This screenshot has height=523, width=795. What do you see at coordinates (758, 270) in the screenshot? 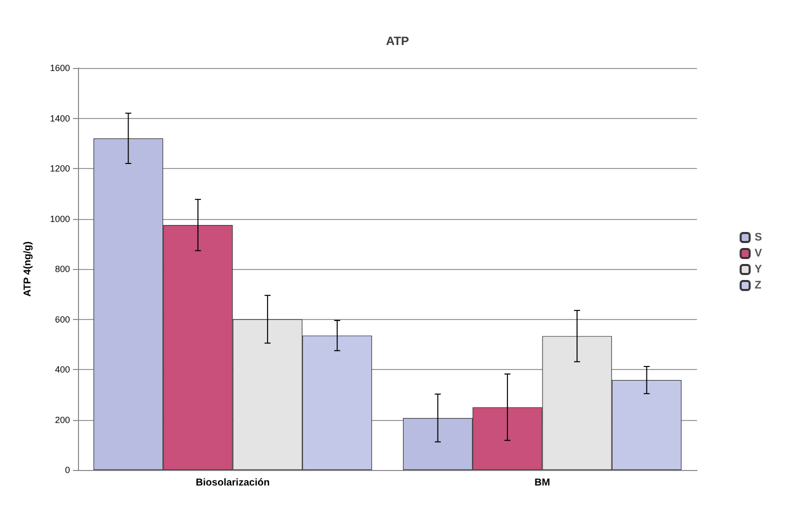
I see `legend-label: Y` at bounding box center [758, 270].